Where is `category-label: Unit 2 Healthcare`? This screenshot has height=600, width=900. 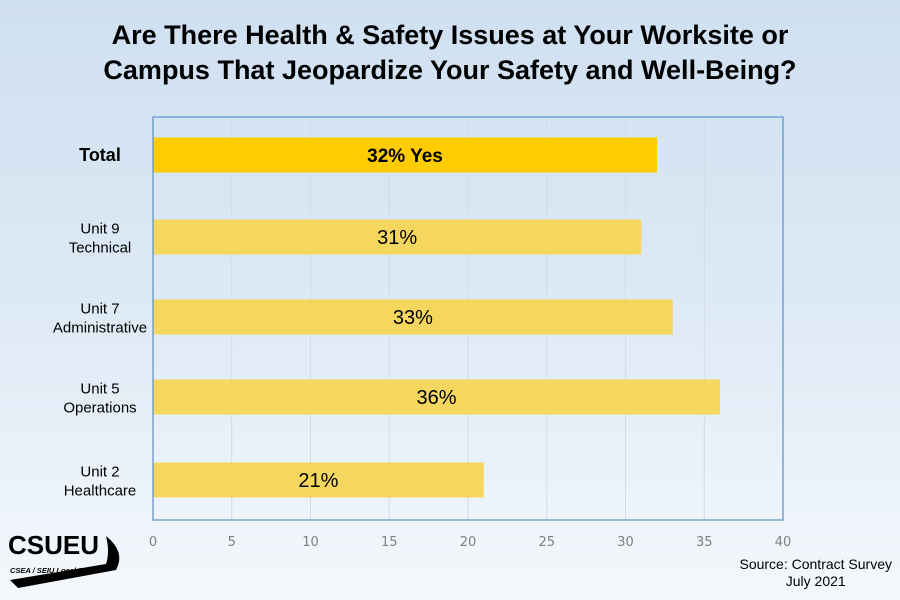 category-label: Unit 2 Healthcare is located at coordinates (100, 482).